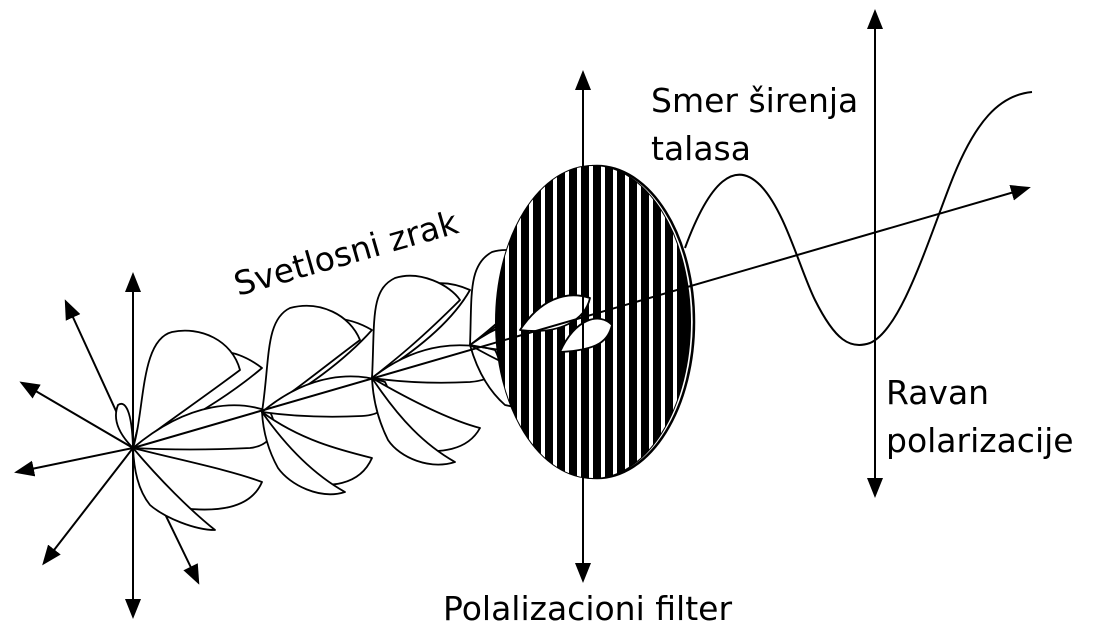 Image resolution: width=1097 pixels, height=633 pixels. What do you see at coordinates (76, 415) in the screenshot?
I see `vector-left-up-arrow` at bounding box center [76, 415].